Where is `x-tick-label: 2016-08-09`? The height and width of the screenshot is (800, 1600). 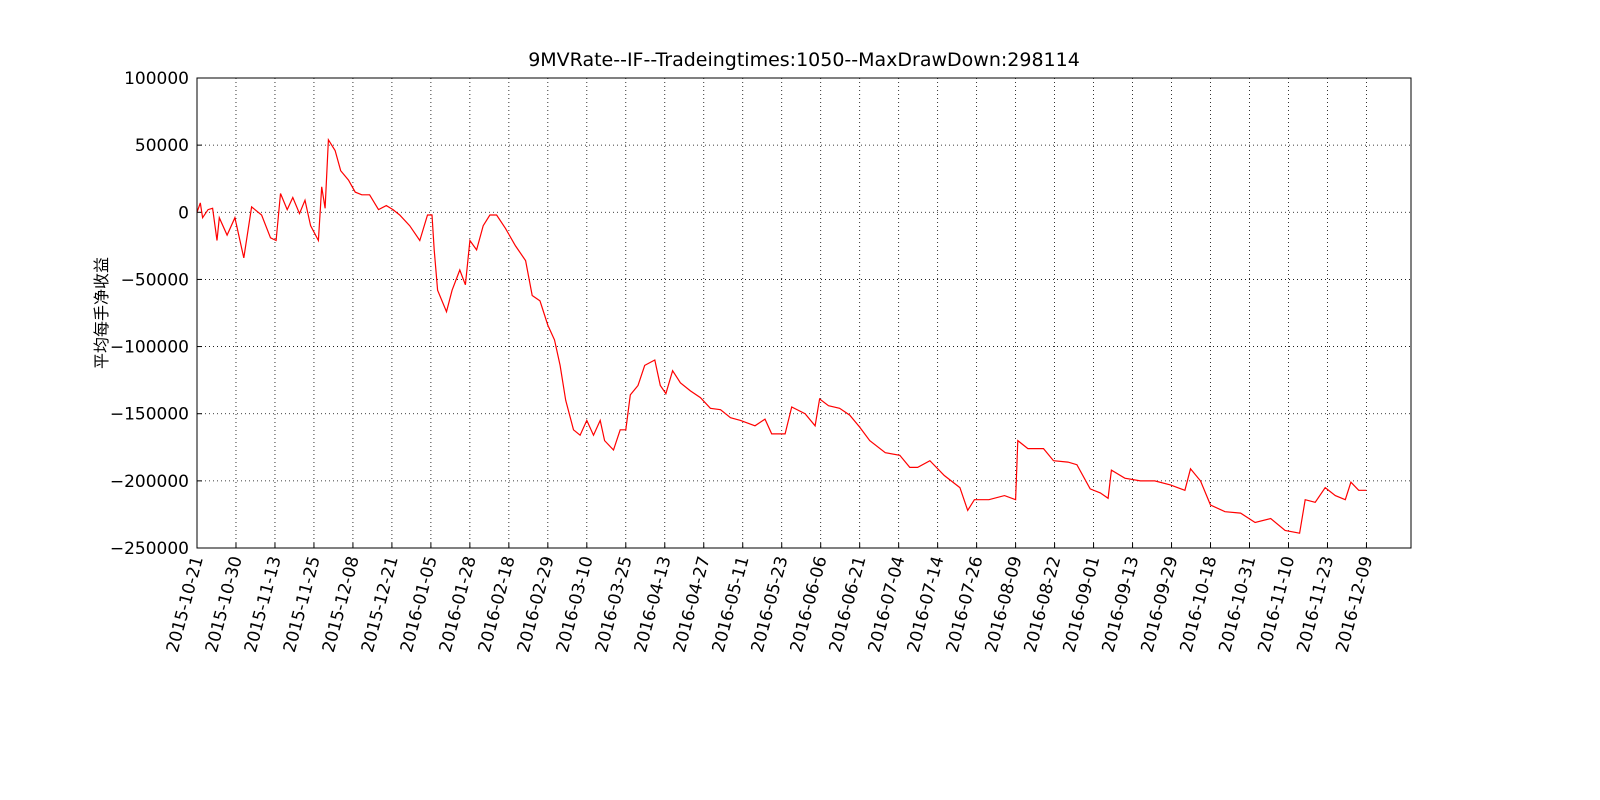
x-tick-label: 2016-08-09 is located at coordinates (1004, 604).